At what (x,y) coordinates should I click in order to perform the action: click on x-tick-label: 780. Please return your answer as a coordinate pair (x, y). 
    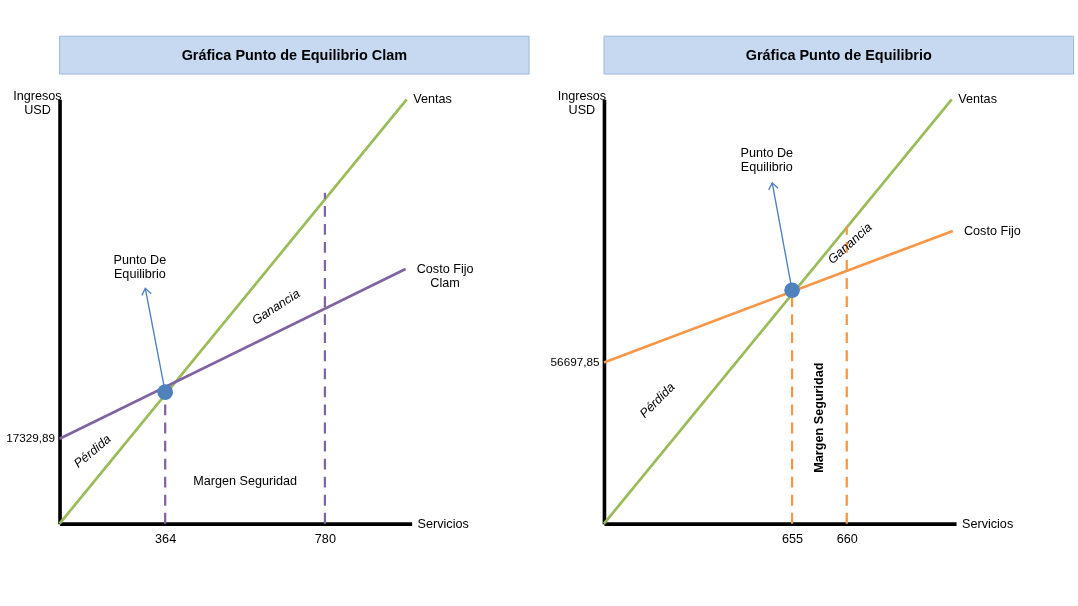
    Looking at the image, I should click on (325, 539).